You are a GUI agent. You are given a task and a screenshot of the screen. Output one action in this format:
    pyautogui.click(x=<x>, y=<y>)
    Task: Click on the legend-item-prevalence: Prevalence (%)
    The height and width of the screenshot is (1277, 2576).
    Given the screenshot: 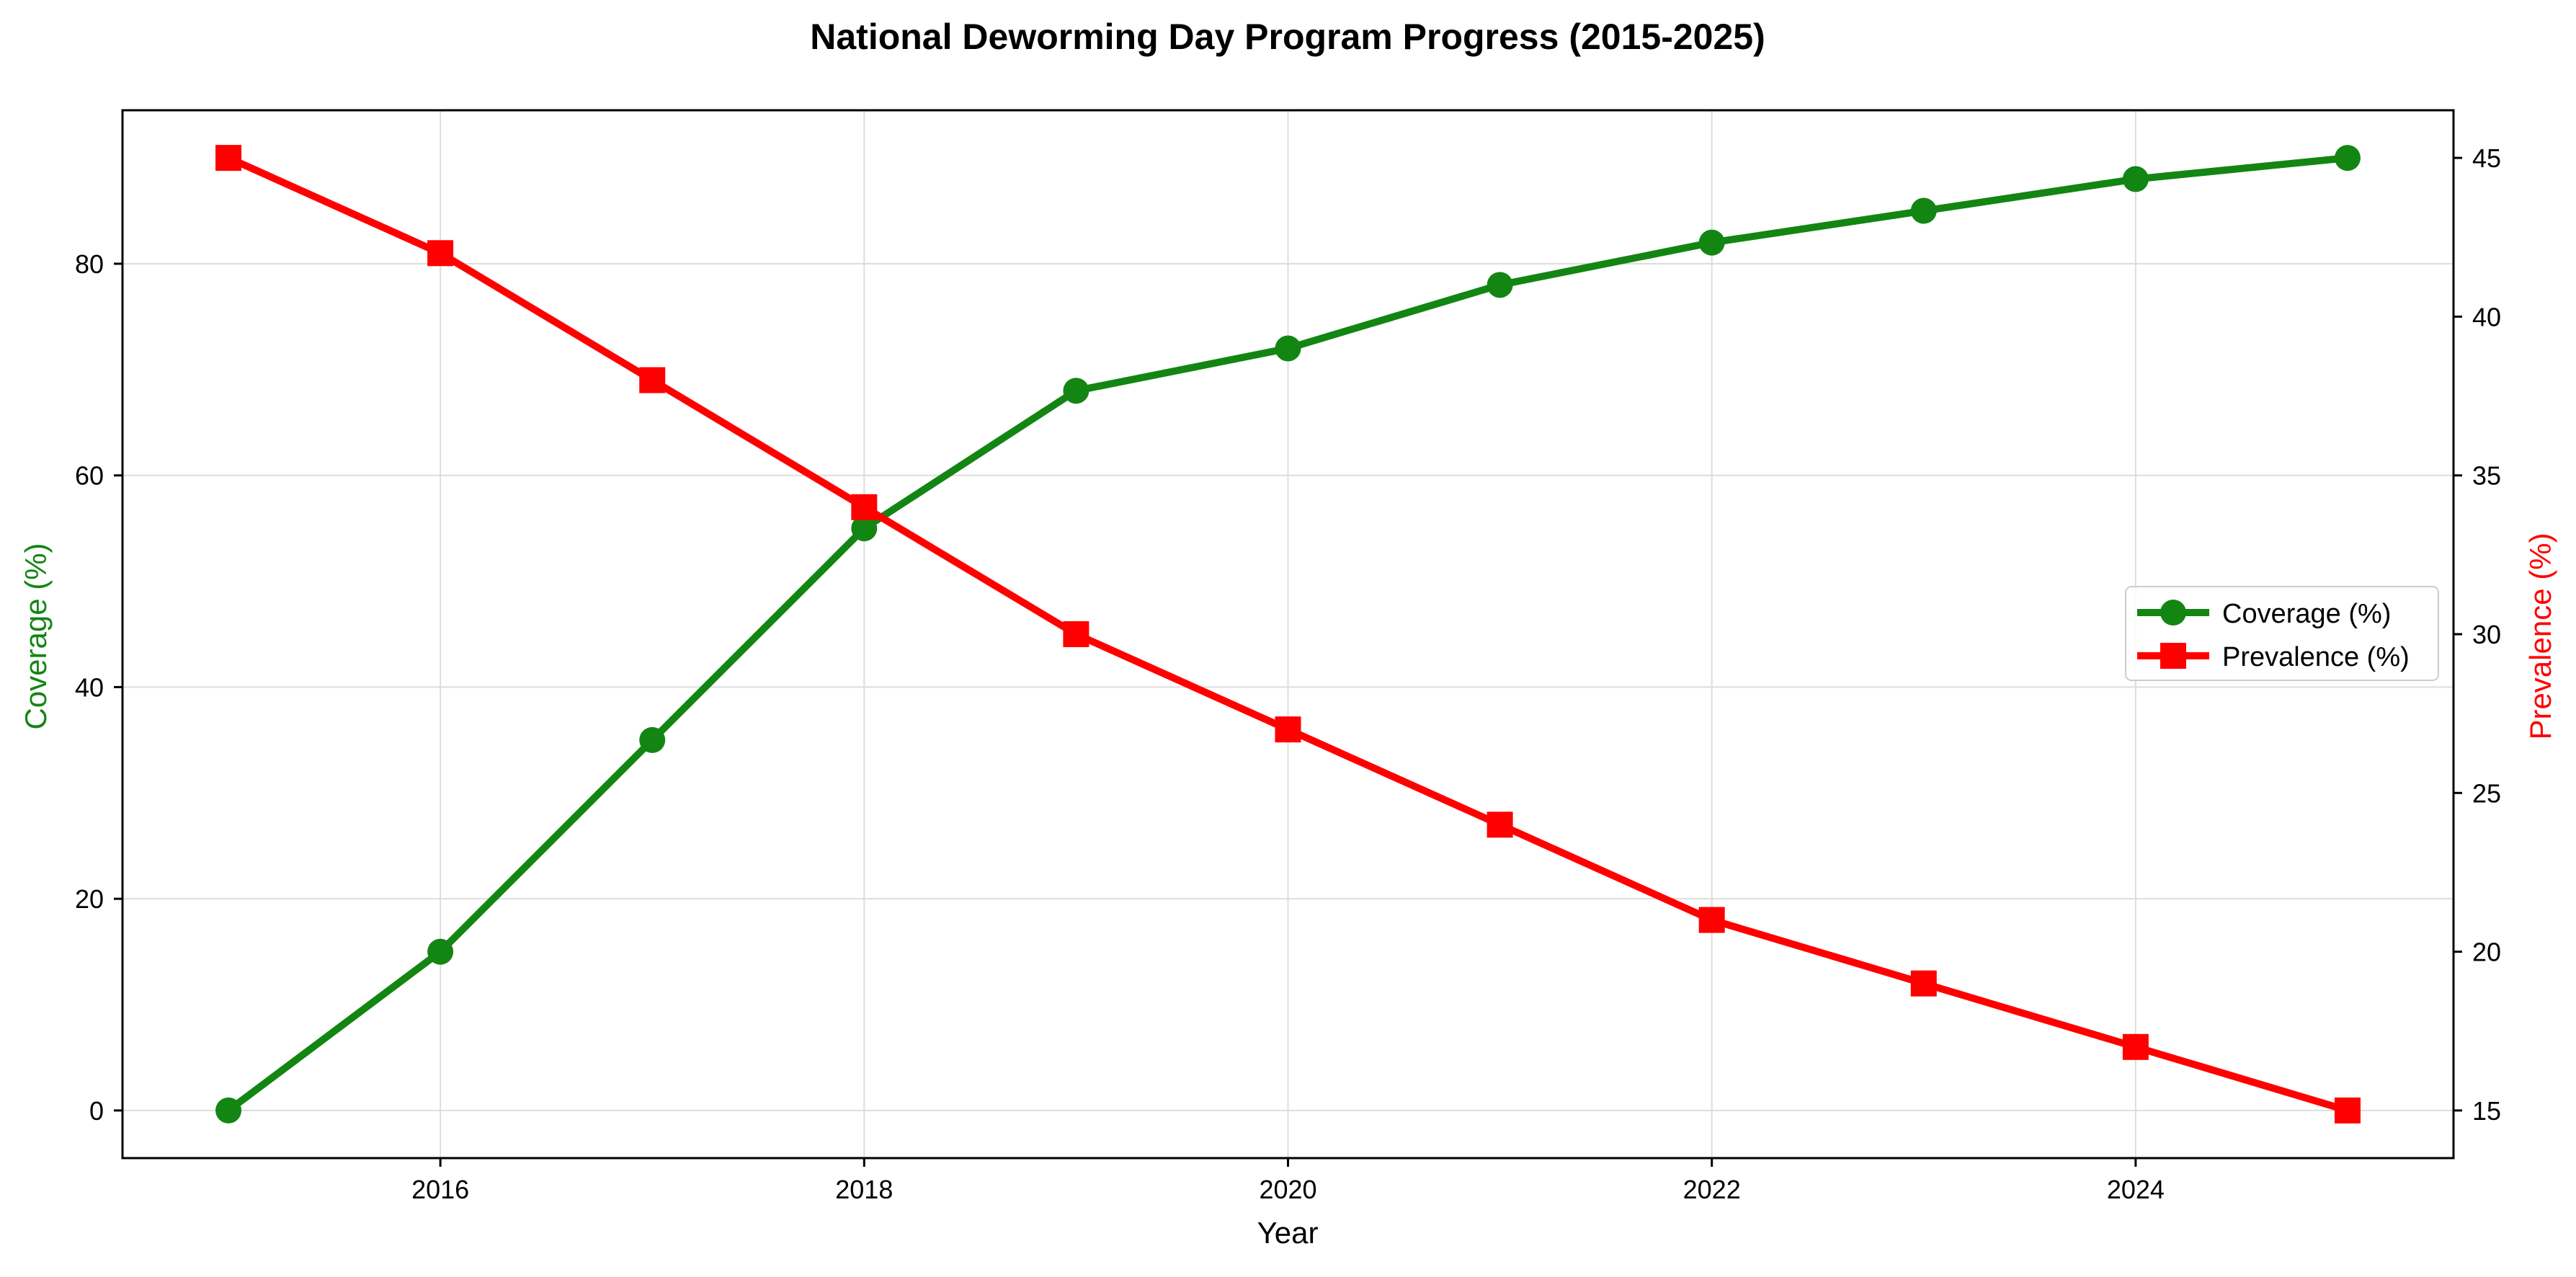 What is the action you would take?
    pyautogui.click(x=2273, y=657)
    